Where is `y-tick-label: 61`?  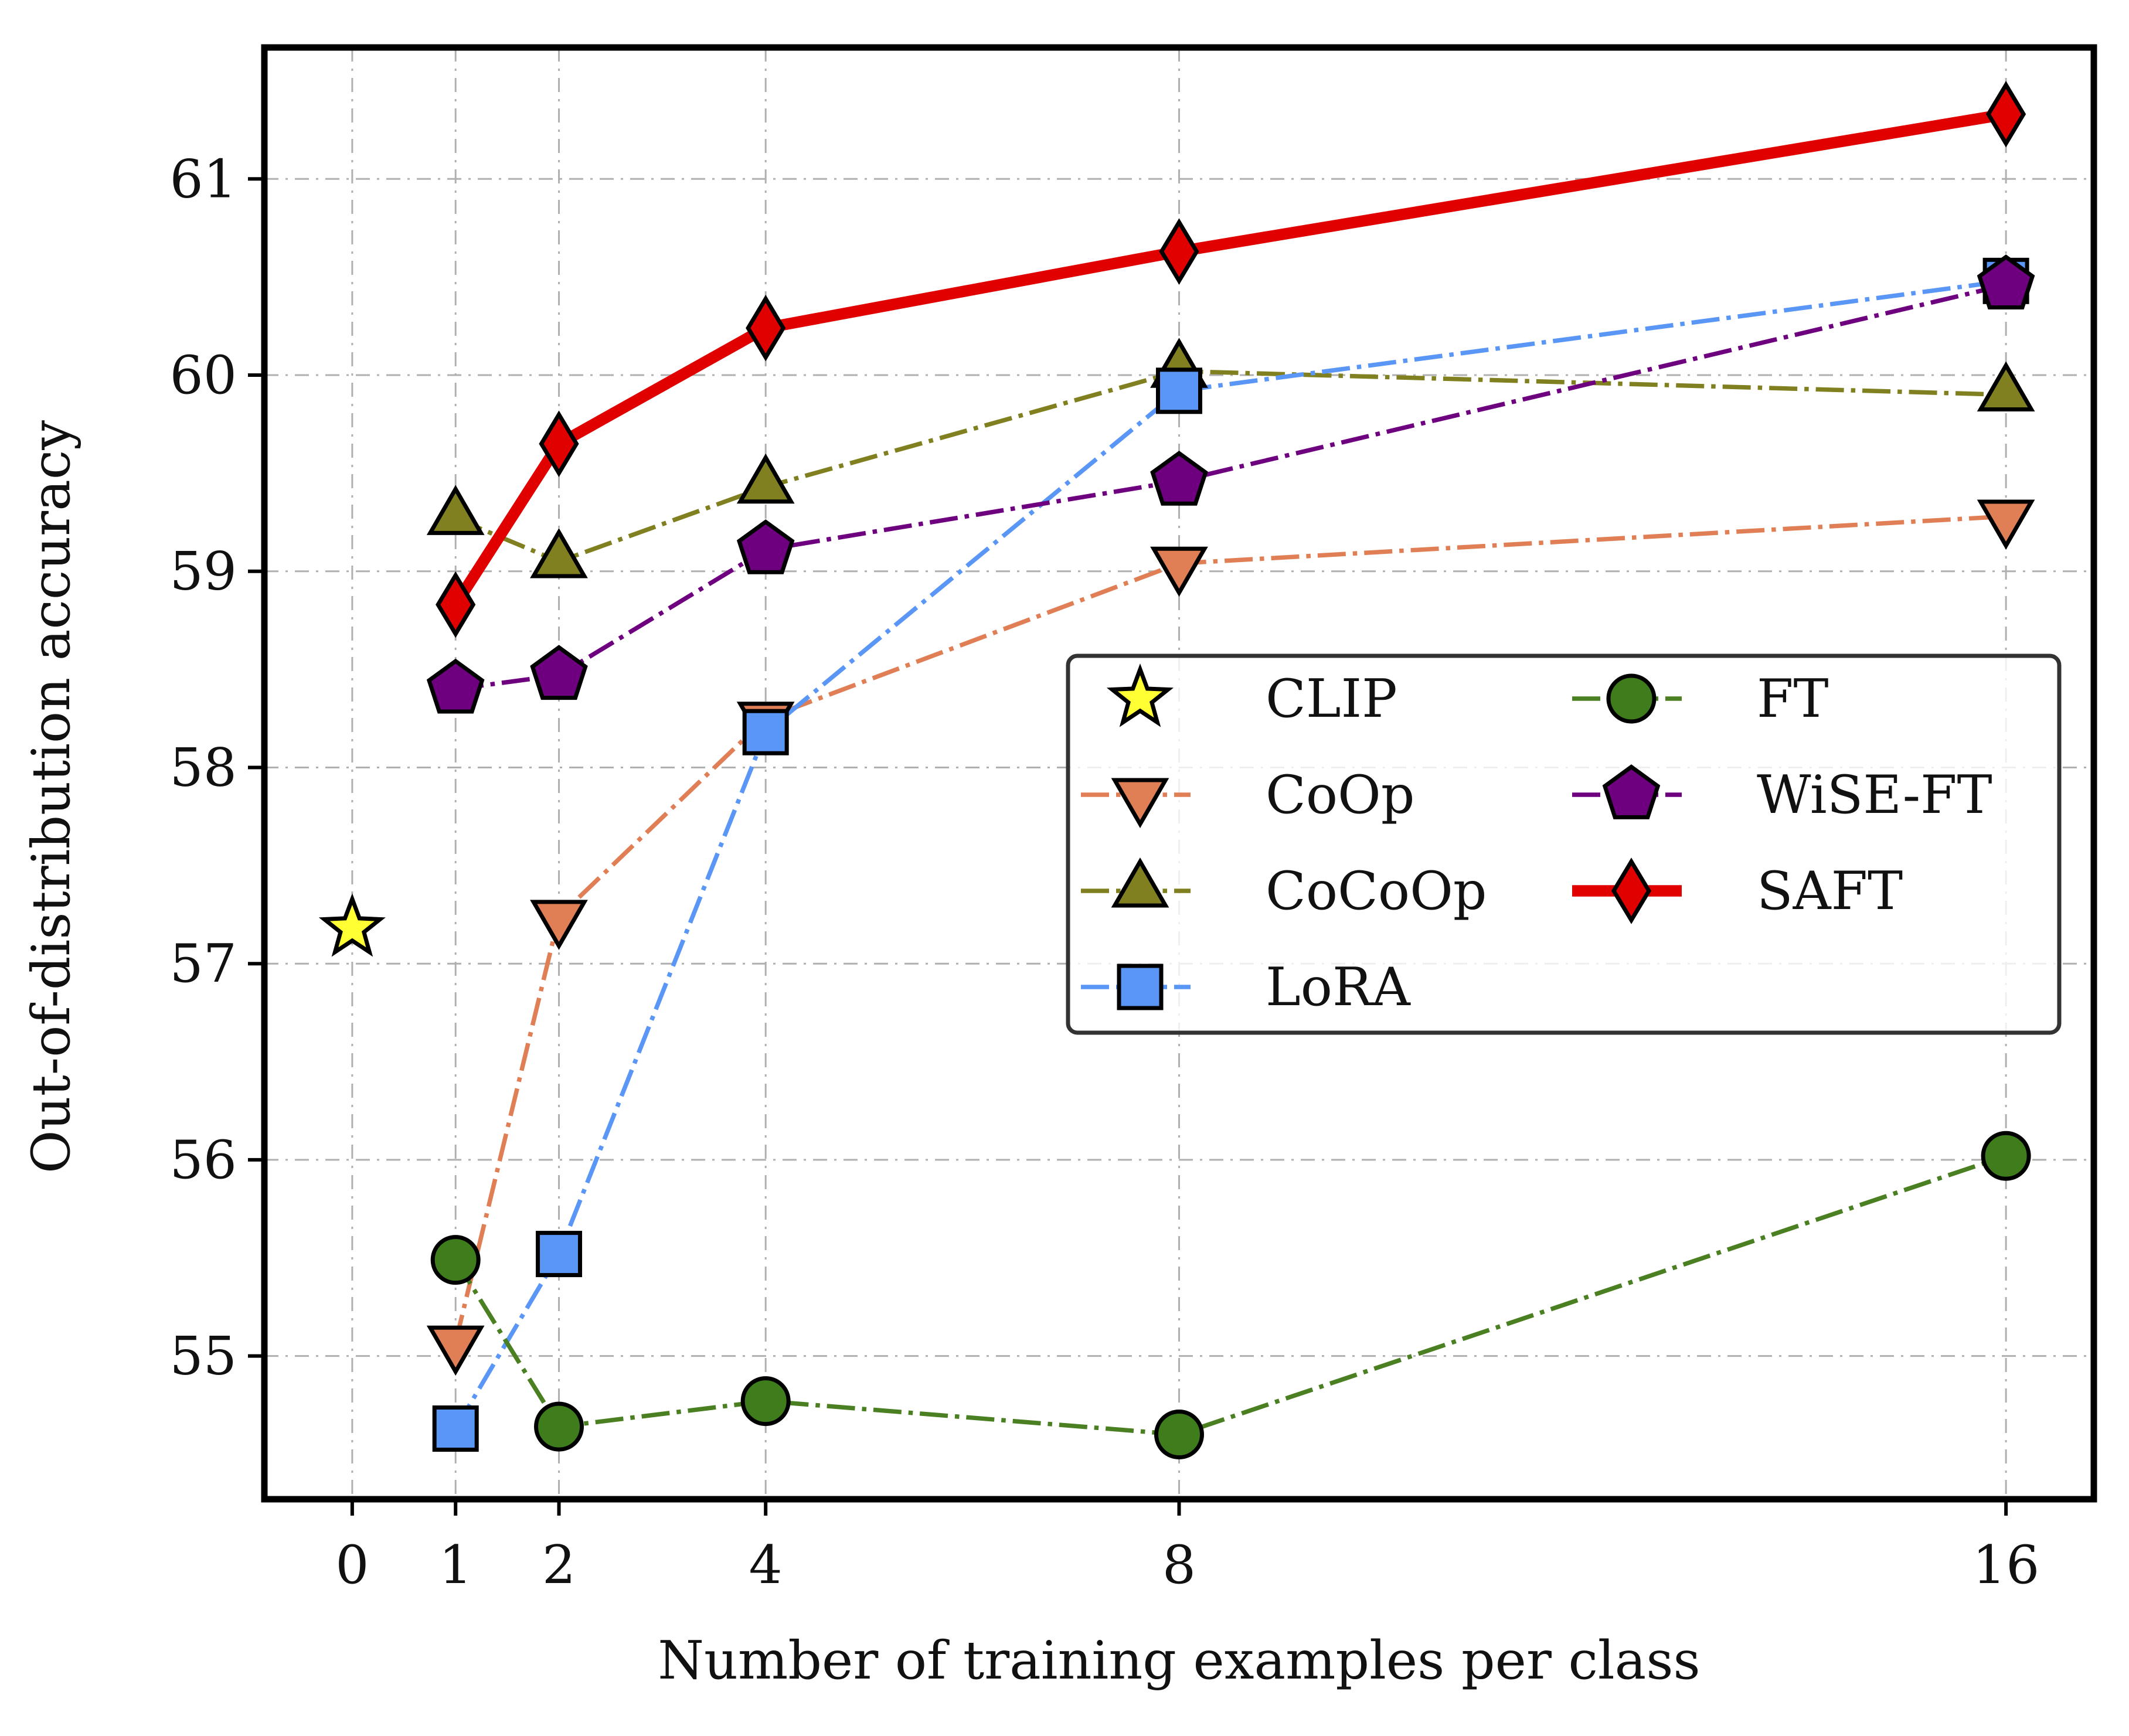 y-tick-label: 61 is located at coordinates (203, 179).